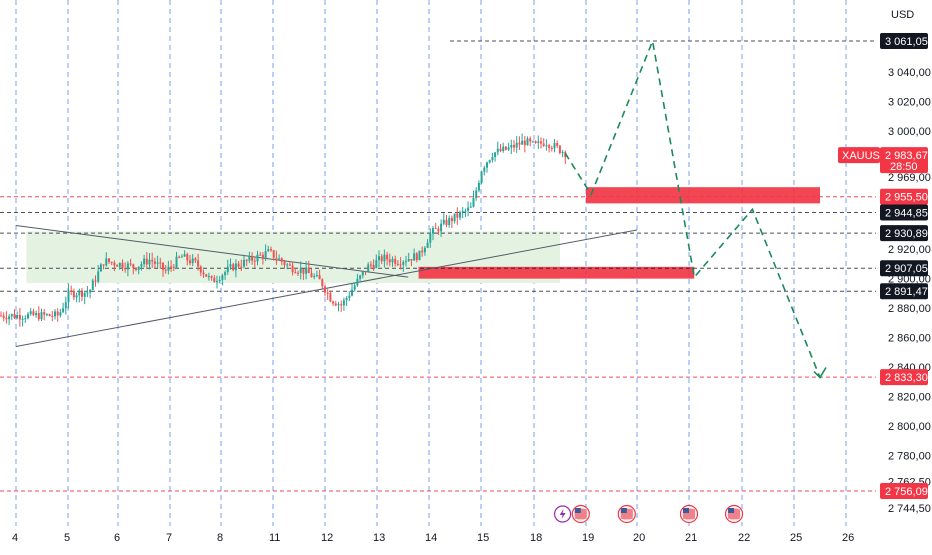  I want to click on date-tick-label: 22, so click(744, 538).